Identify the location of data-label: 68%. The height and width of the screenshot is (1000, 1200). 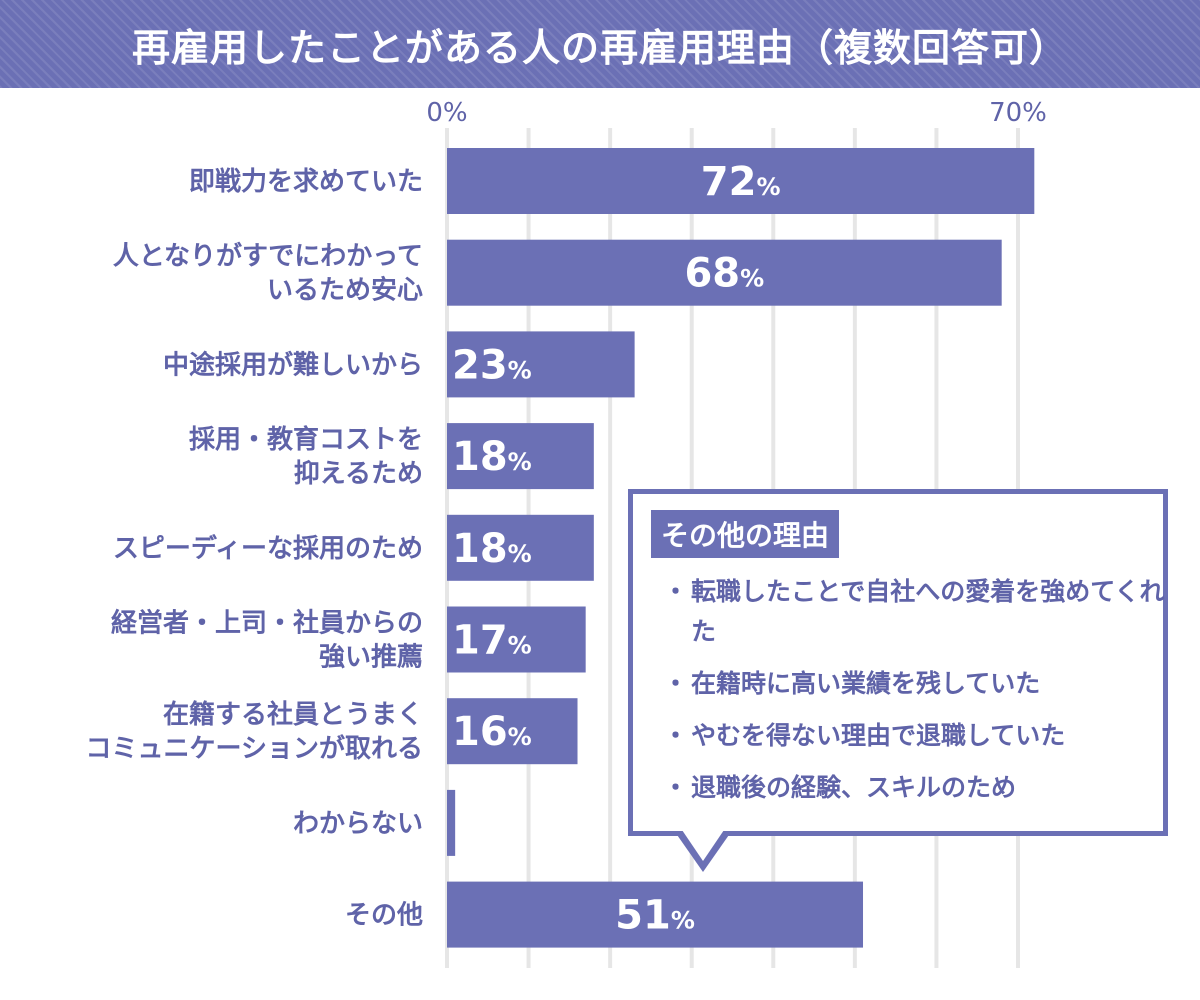
(724, 274).